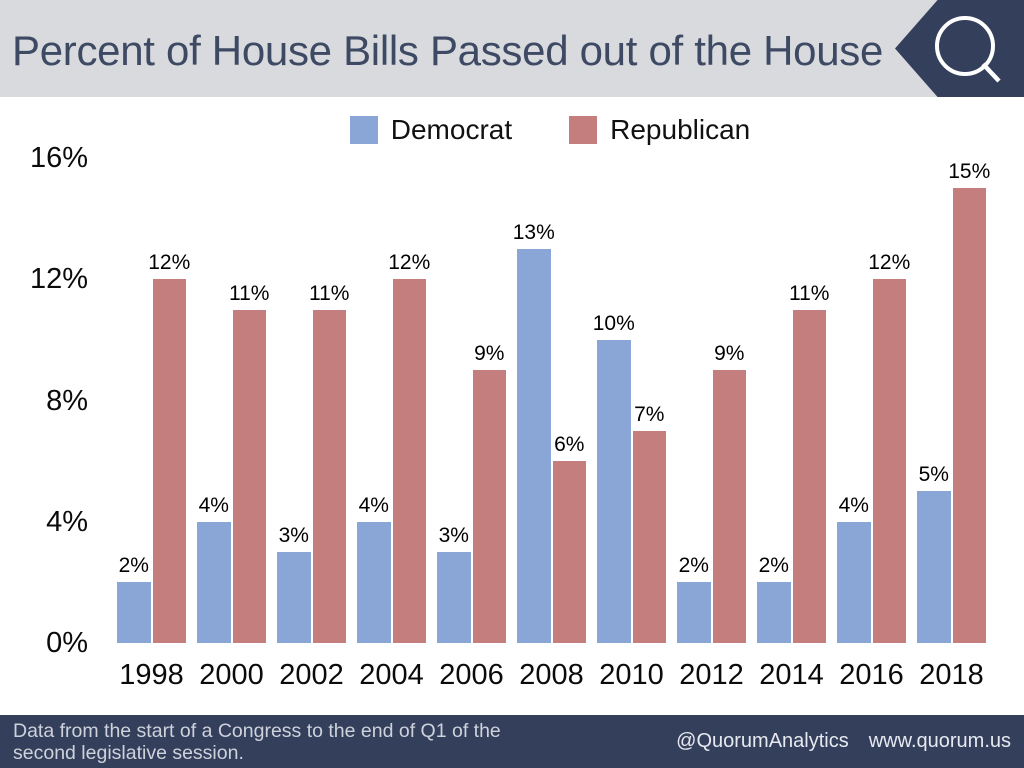 The width and height of the screenshot is (1024, 768). Describe the element at coordinates (969, 172) in the screenshot. I see `bar-value-label: 15%` at that location.